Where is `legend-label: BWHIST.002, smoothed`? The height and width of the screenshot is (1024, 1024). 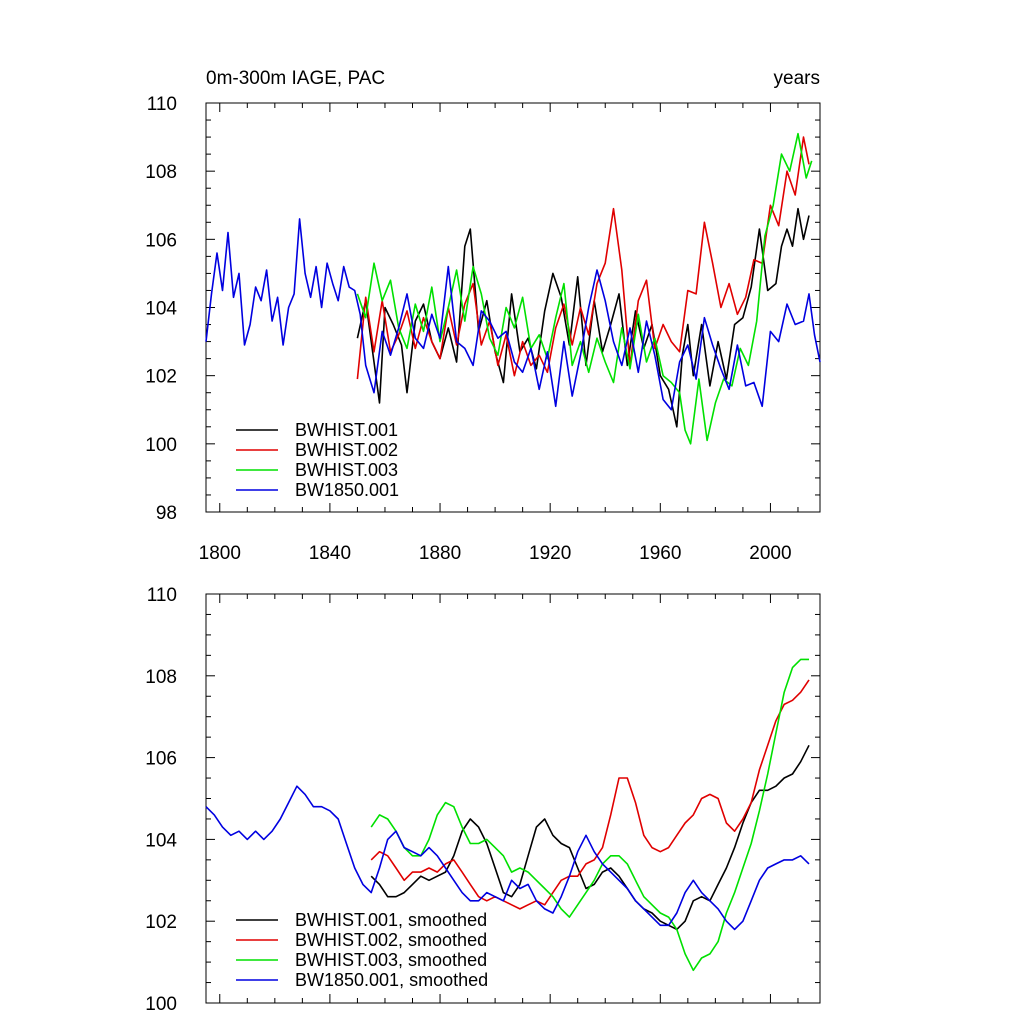
legend-label: BWHIST.002, smoothed is located at coordinates (391, 940).